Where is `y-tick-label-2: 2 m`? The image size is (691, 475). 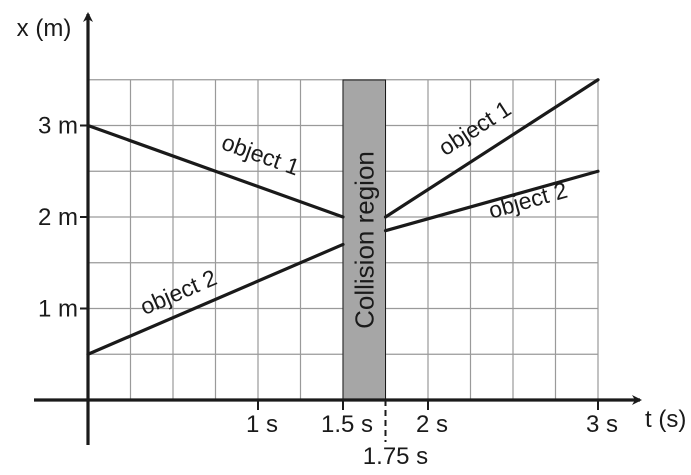
y-tick-label-2: 2 m is located at coordinates (58, 217).